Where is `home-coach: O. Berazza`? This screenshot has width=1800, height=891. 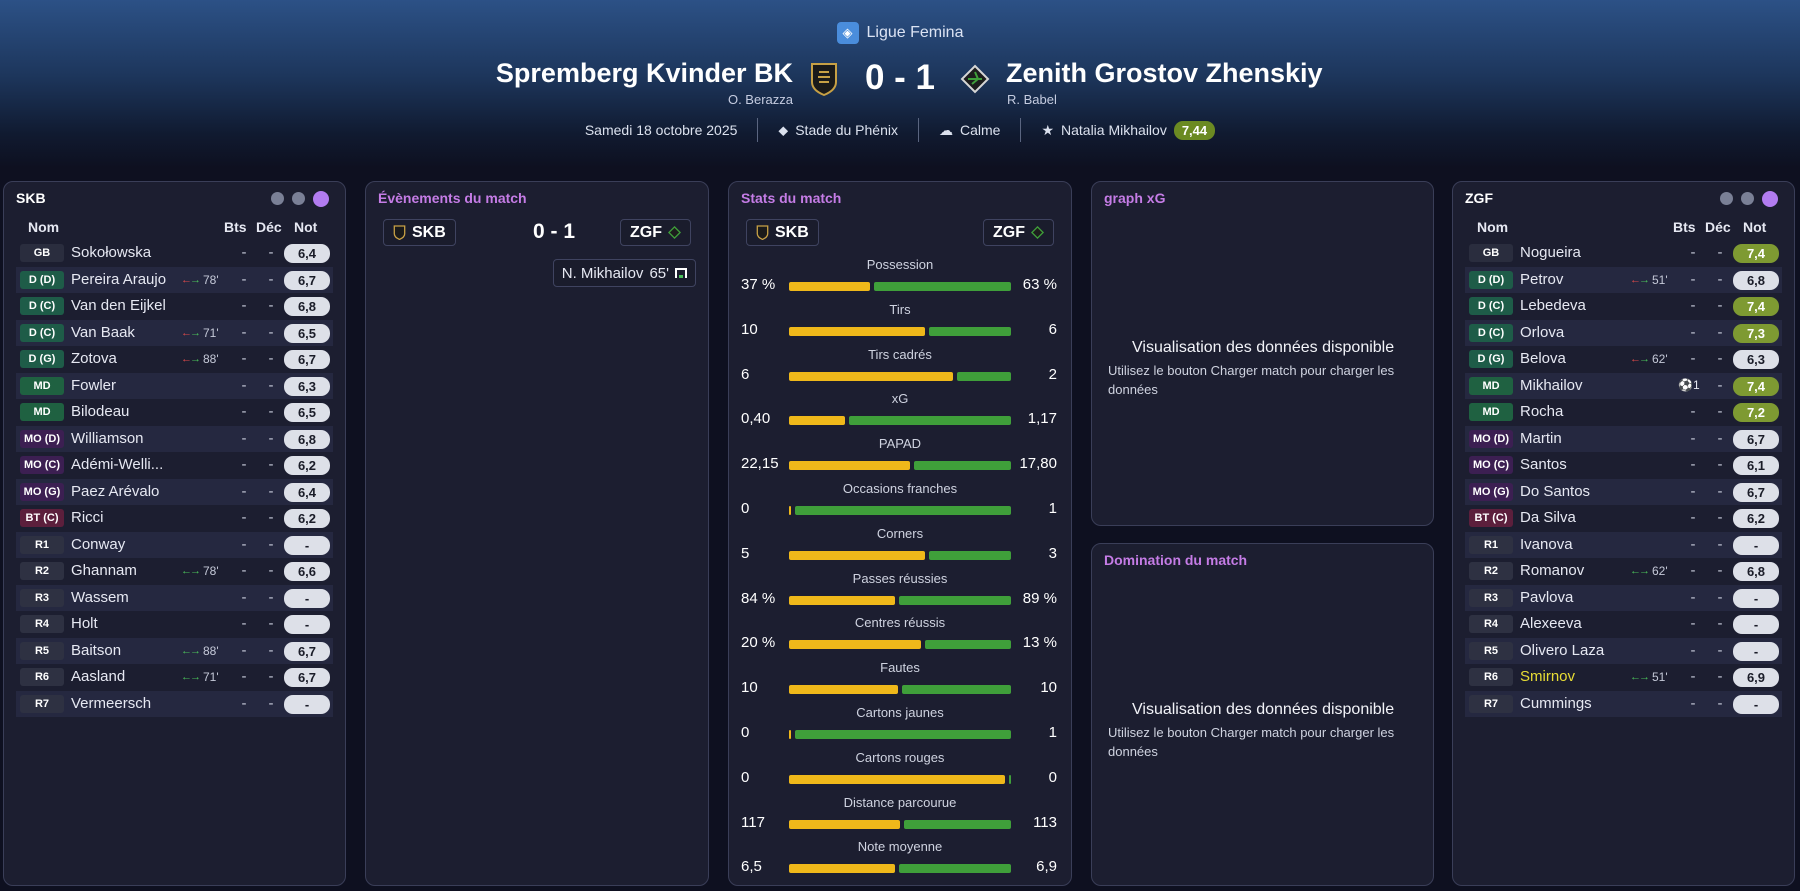
home-coach: O. Berazza is located at coordinates (760, 99).